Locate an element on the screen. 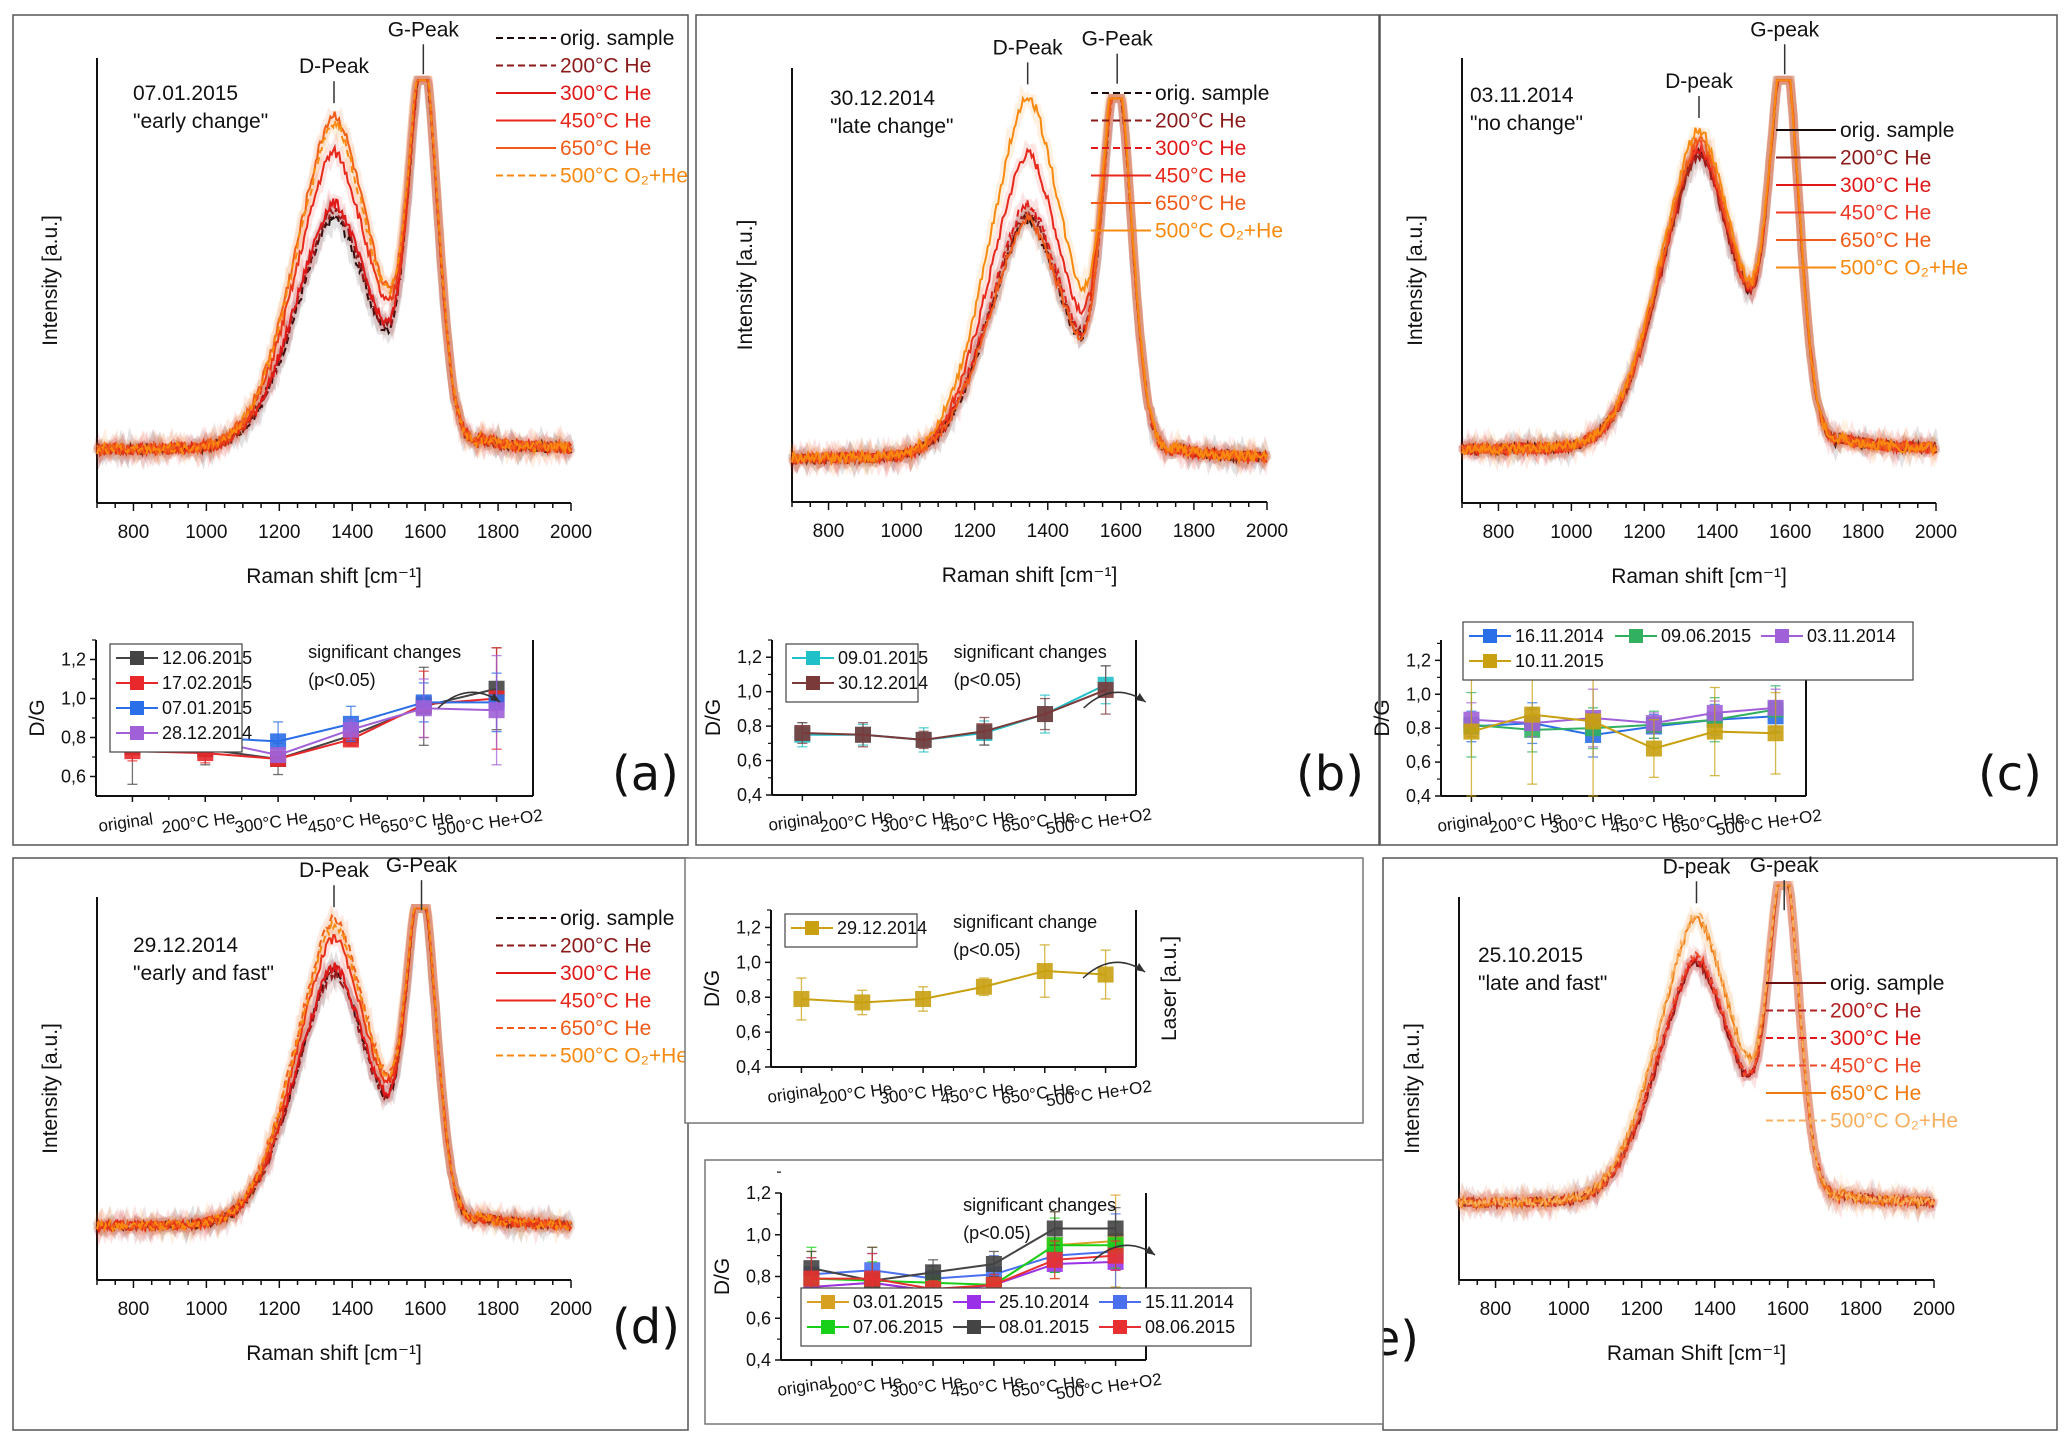  inset-legend-label: 29.12.2014 is located at coordinates (882, 928).